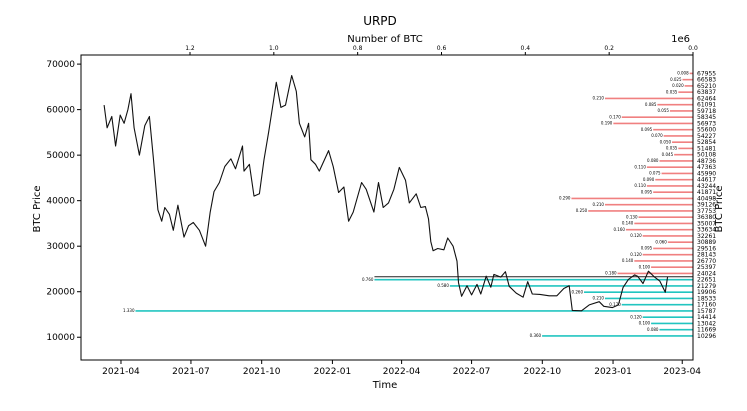  What do you see at coordinates (565, 198) in the screenshot?
I see `supply-bar-value-20: 0.290` at bounding box center [565, 198].